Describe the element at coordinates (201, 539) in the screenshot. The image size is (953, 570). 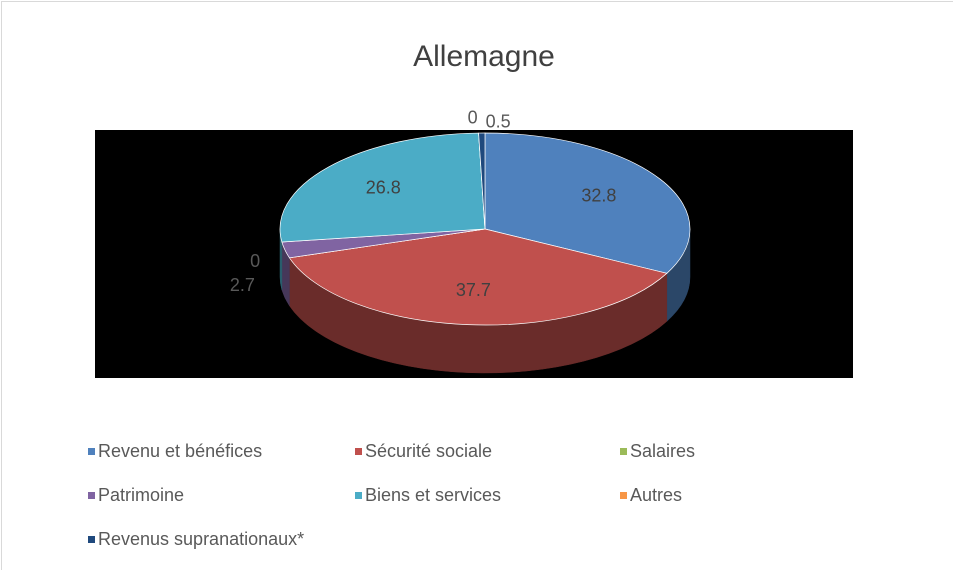
I see `legend-label: Revenus supranationaux*` at that location.